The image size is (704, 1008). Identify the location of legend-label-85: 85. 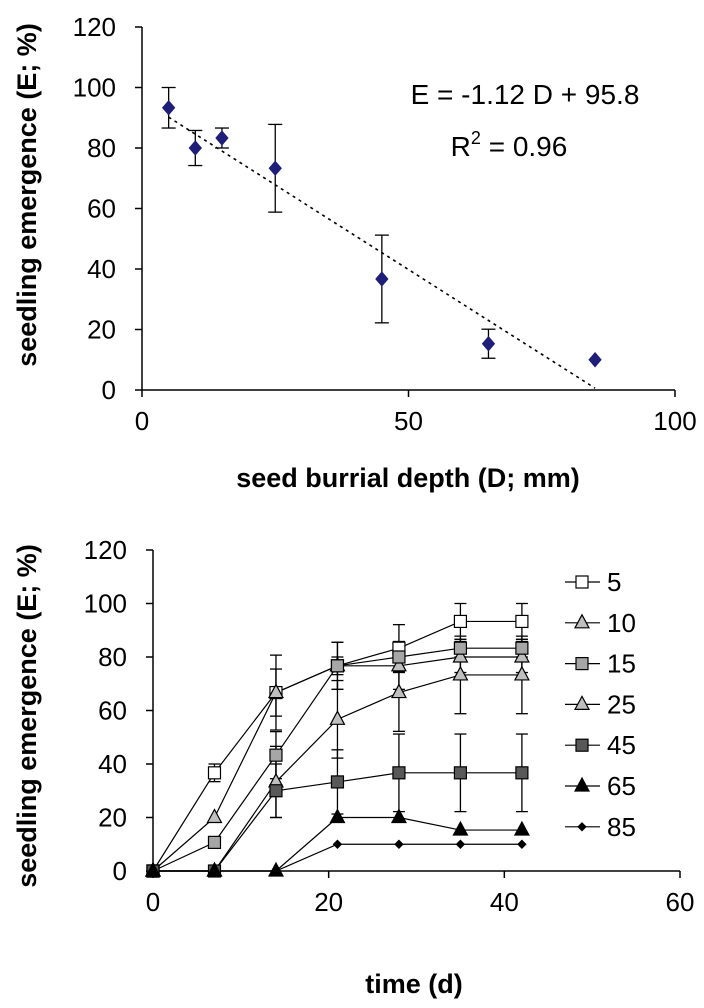
(621, 827).